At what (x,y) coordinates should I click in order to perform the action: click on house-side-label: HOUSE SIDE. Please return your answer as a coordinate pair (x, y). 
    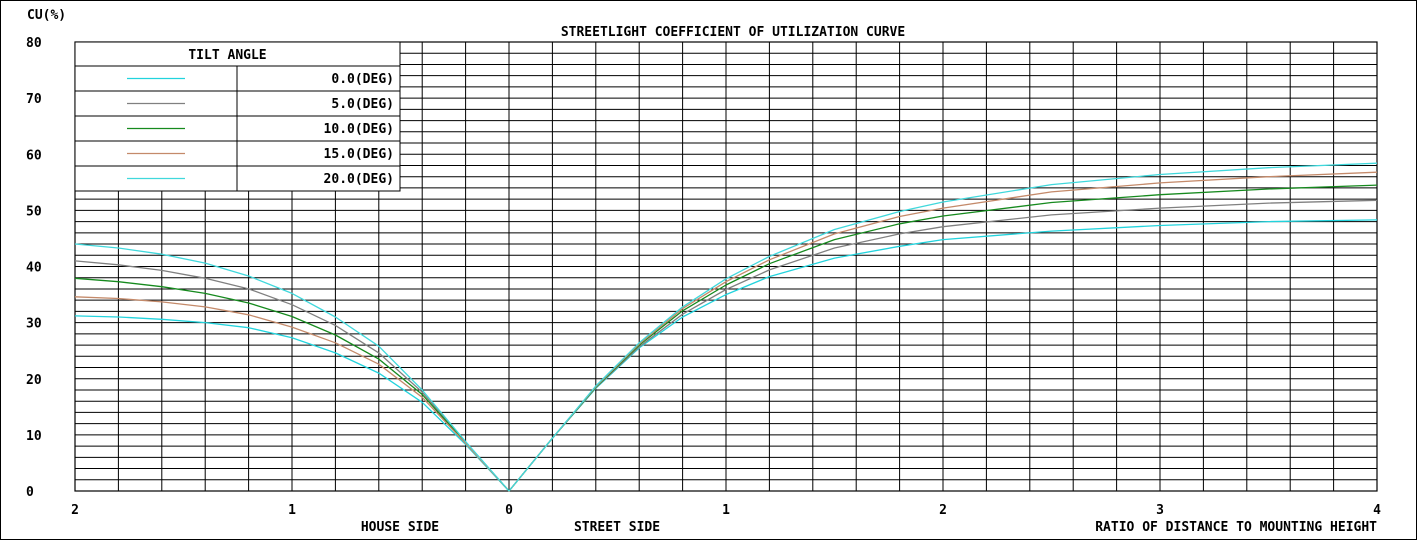
    Looking at the image, I should click on (400, 527).